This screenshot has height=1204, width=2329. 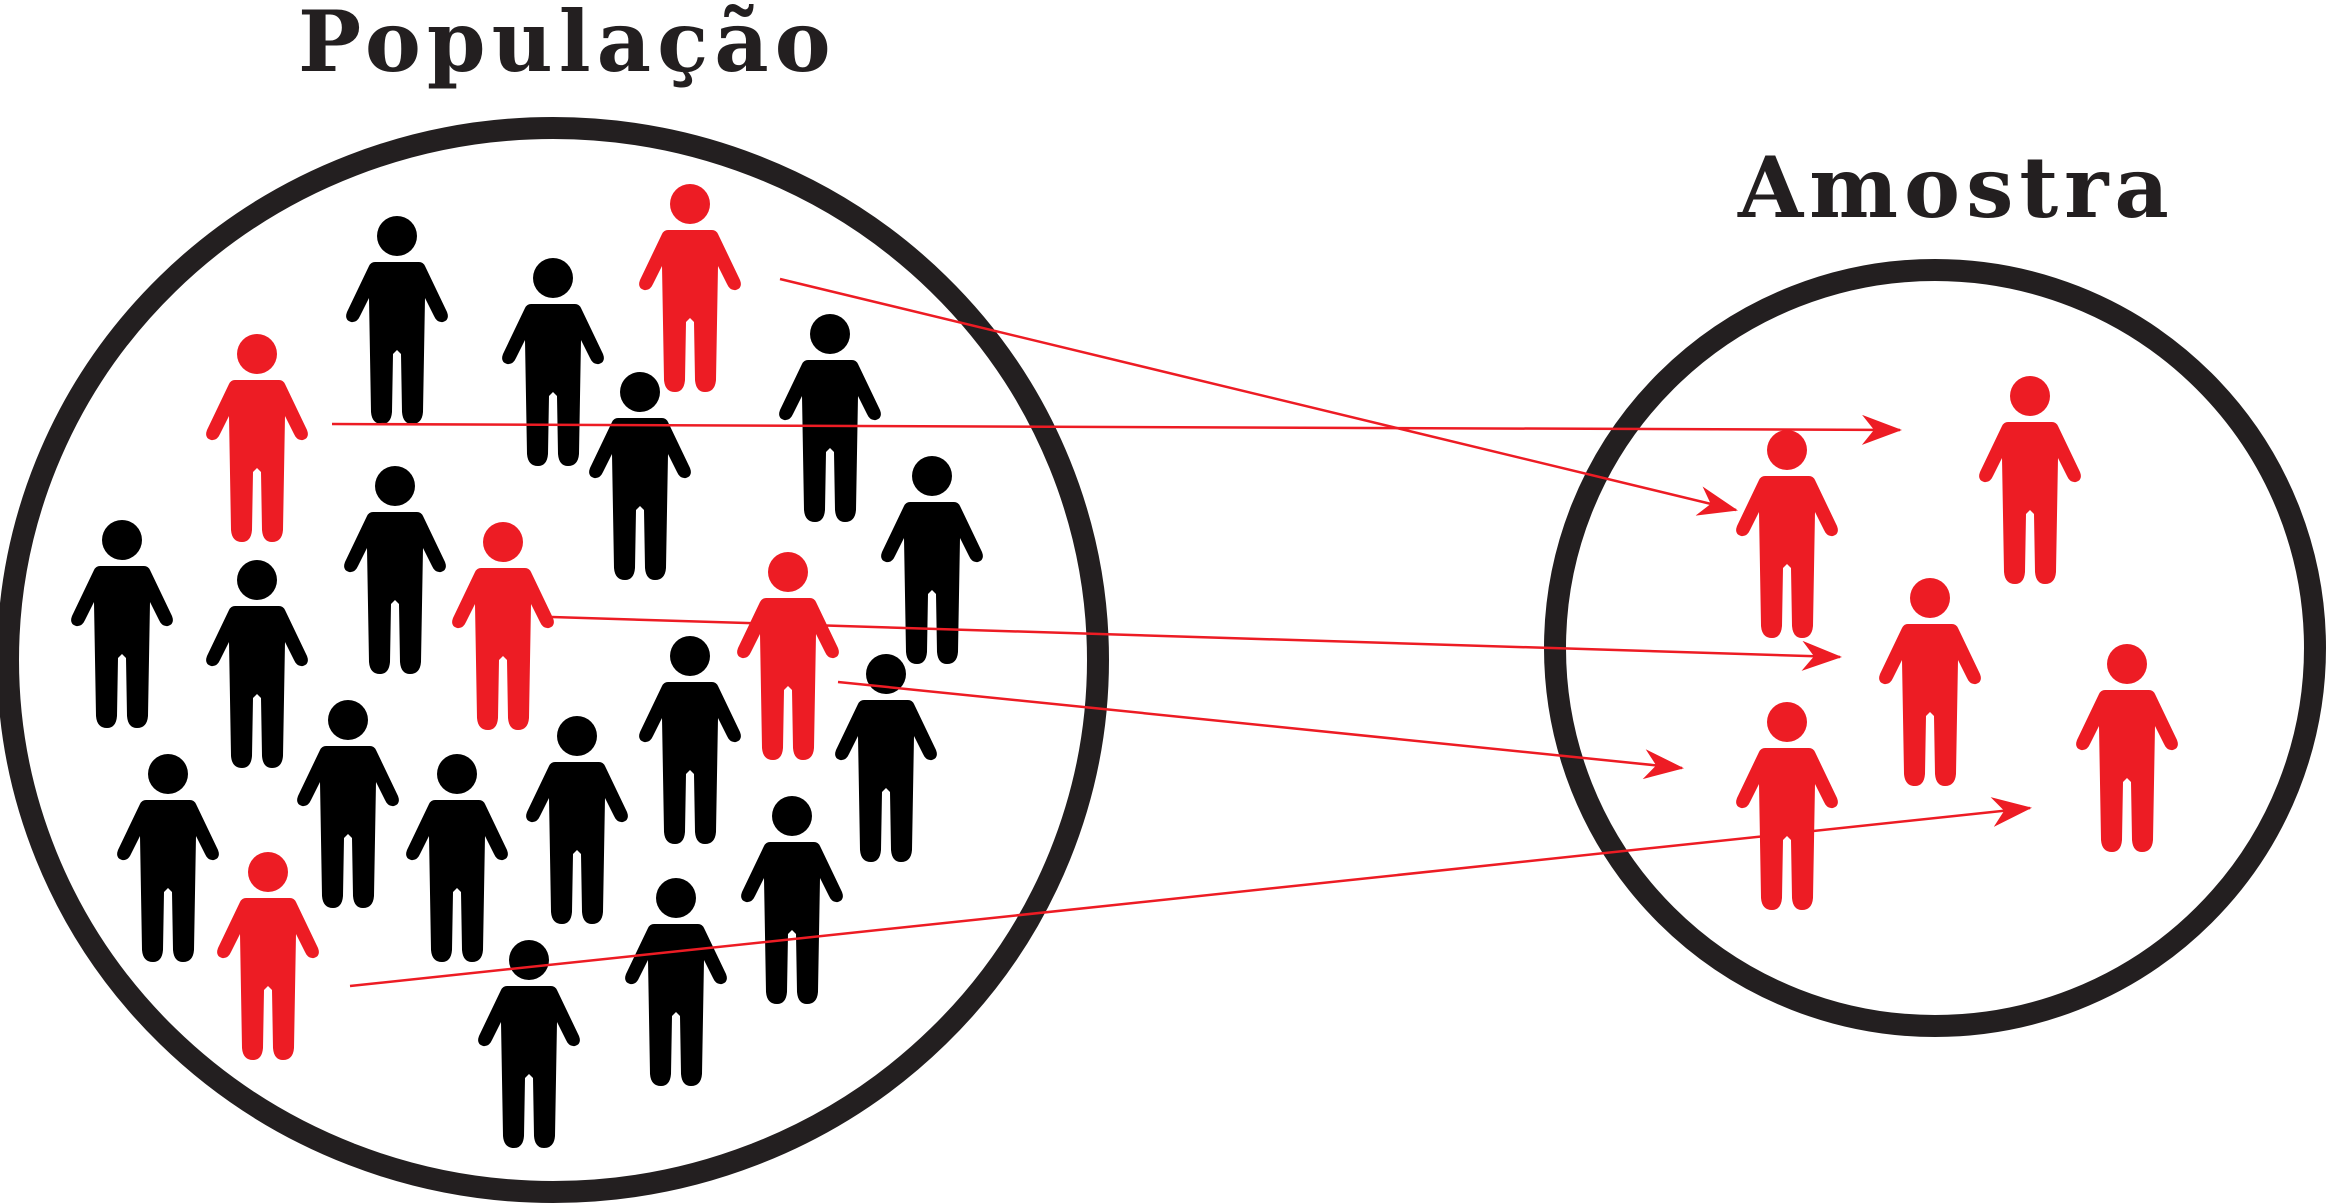 I want to click on sample-title: Amostra, so click(x=1956, y=187).